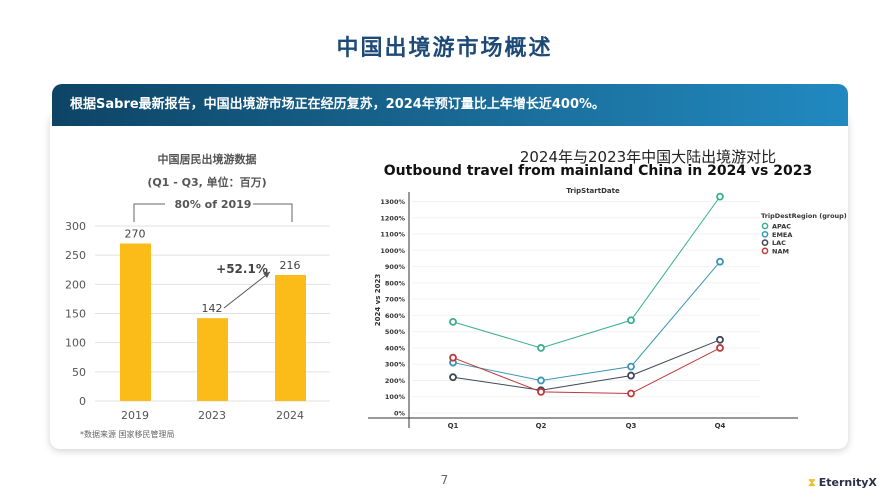 The height and width of the screenshot is (500, 889). I want to click on bar-data-label: 142, so click(212, 308).